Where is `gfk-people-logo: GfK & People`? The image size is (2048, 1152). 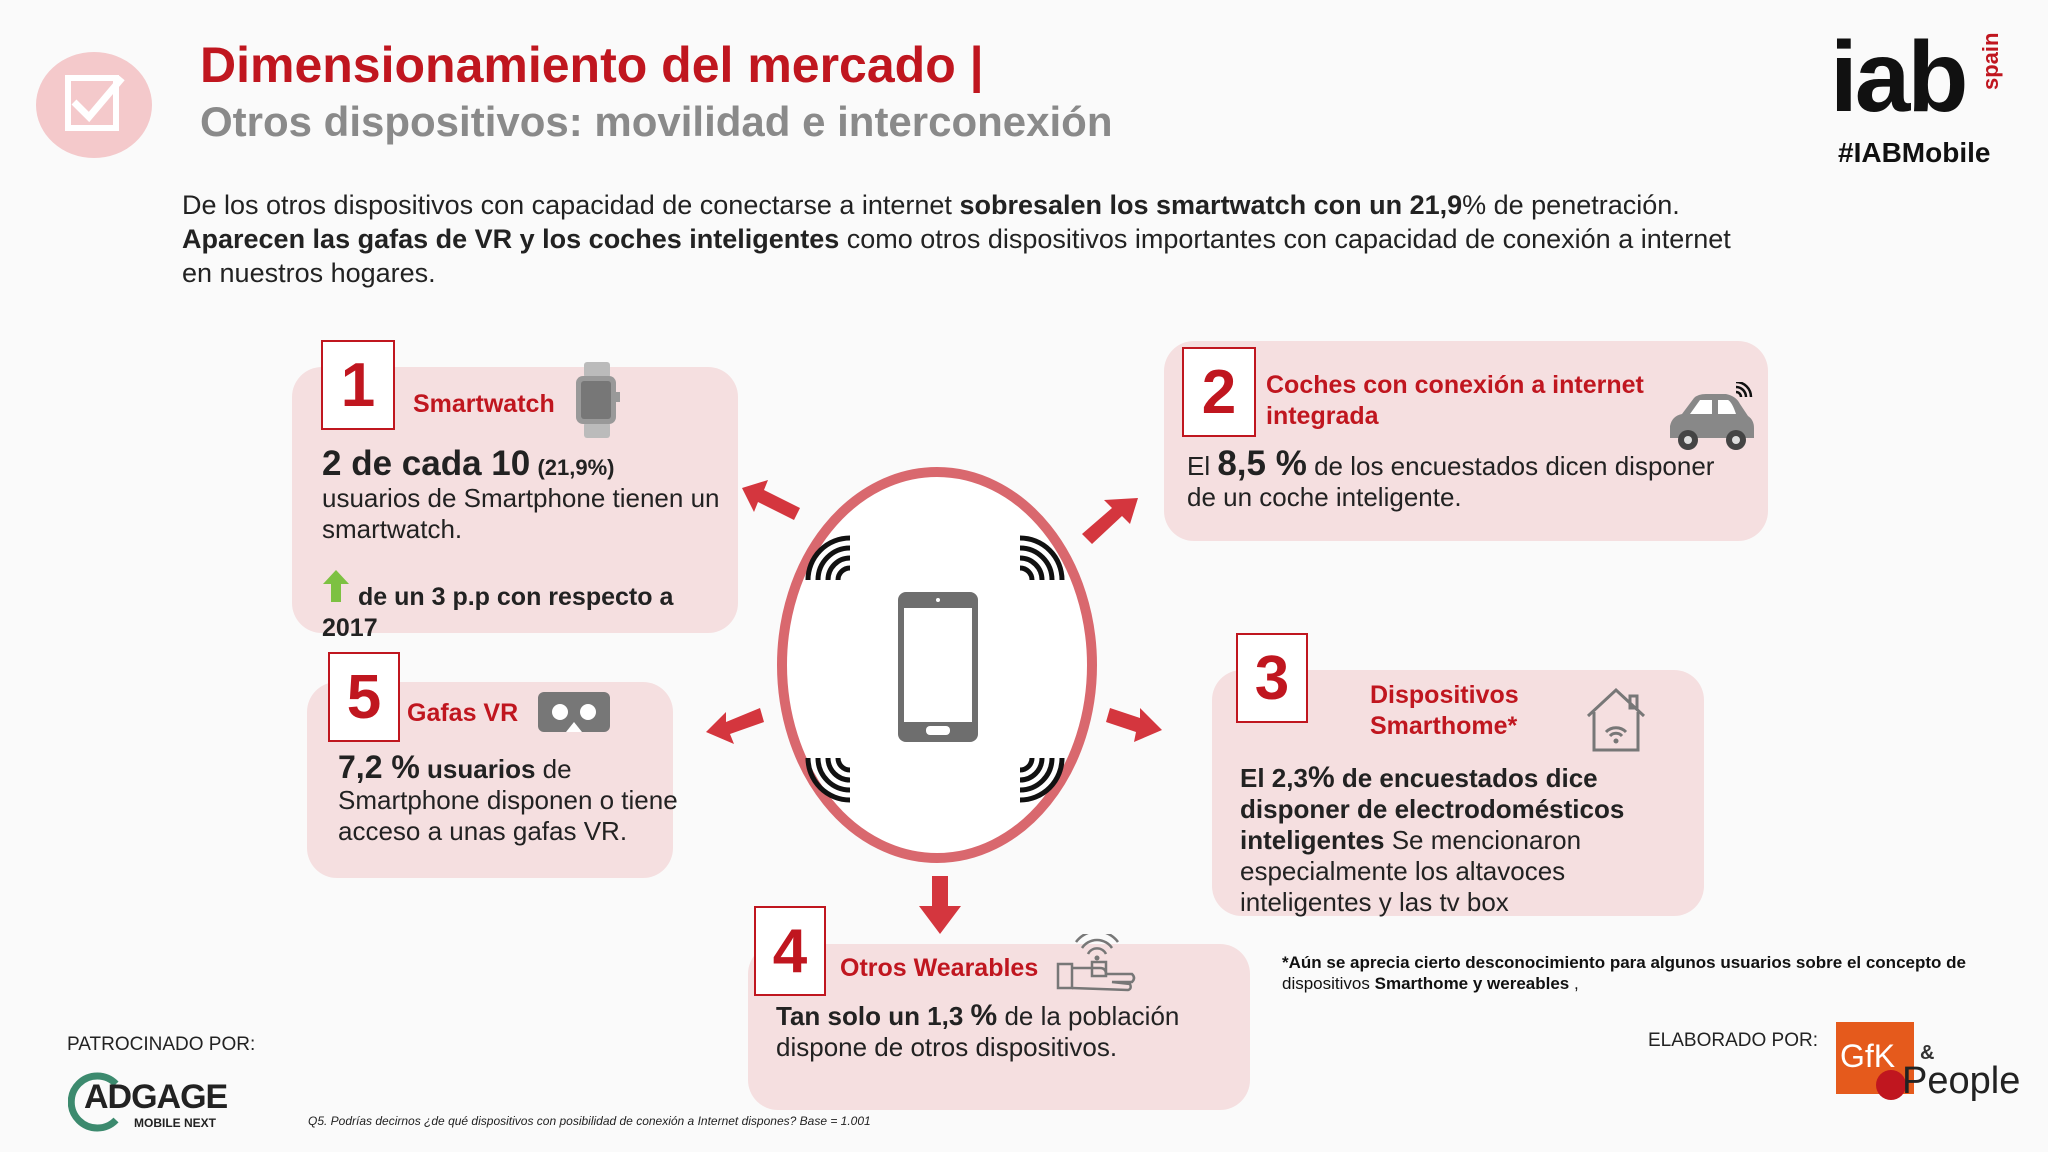
gfk-people-logo: GfK & People is located at coordinates (1928, 1063).